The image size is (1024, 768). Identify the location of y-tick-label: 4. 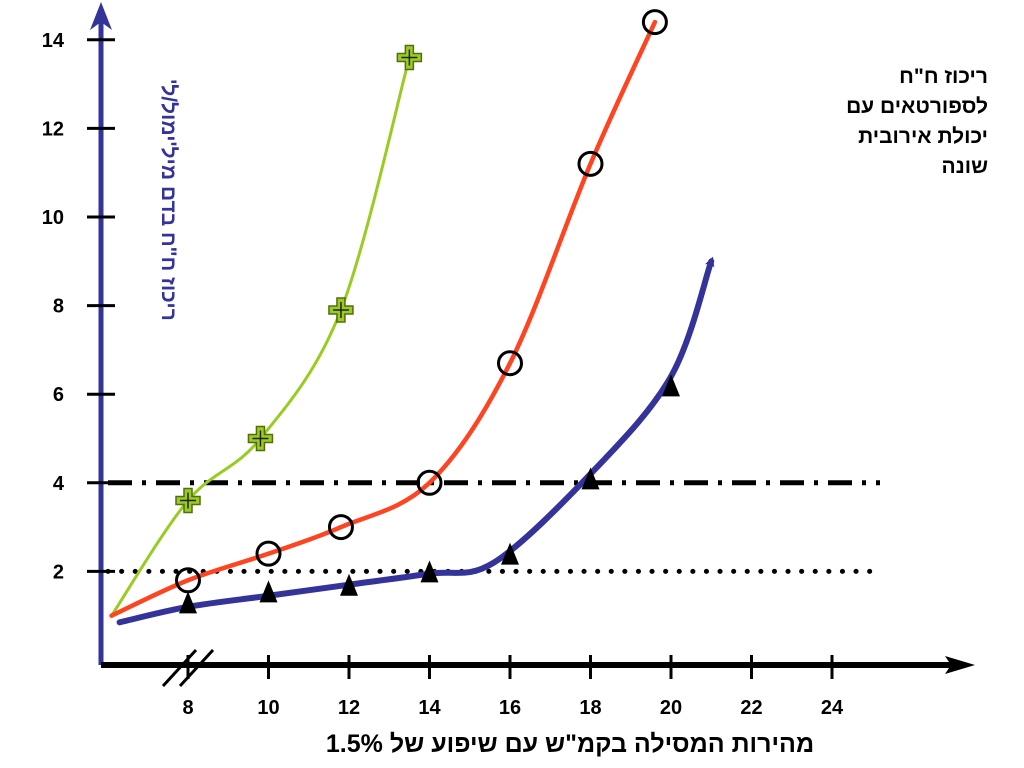
(59, 484).